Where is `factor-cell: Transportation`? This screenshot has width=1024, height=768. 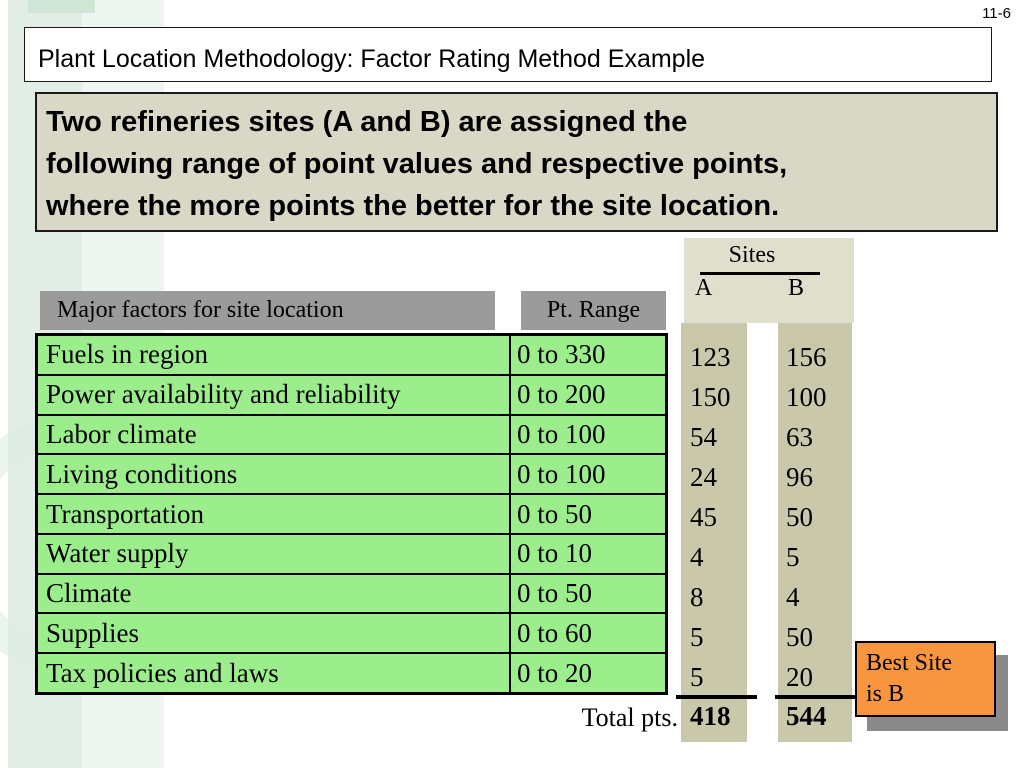
factor-cell: Transportation is located at coordinates (274, 514).